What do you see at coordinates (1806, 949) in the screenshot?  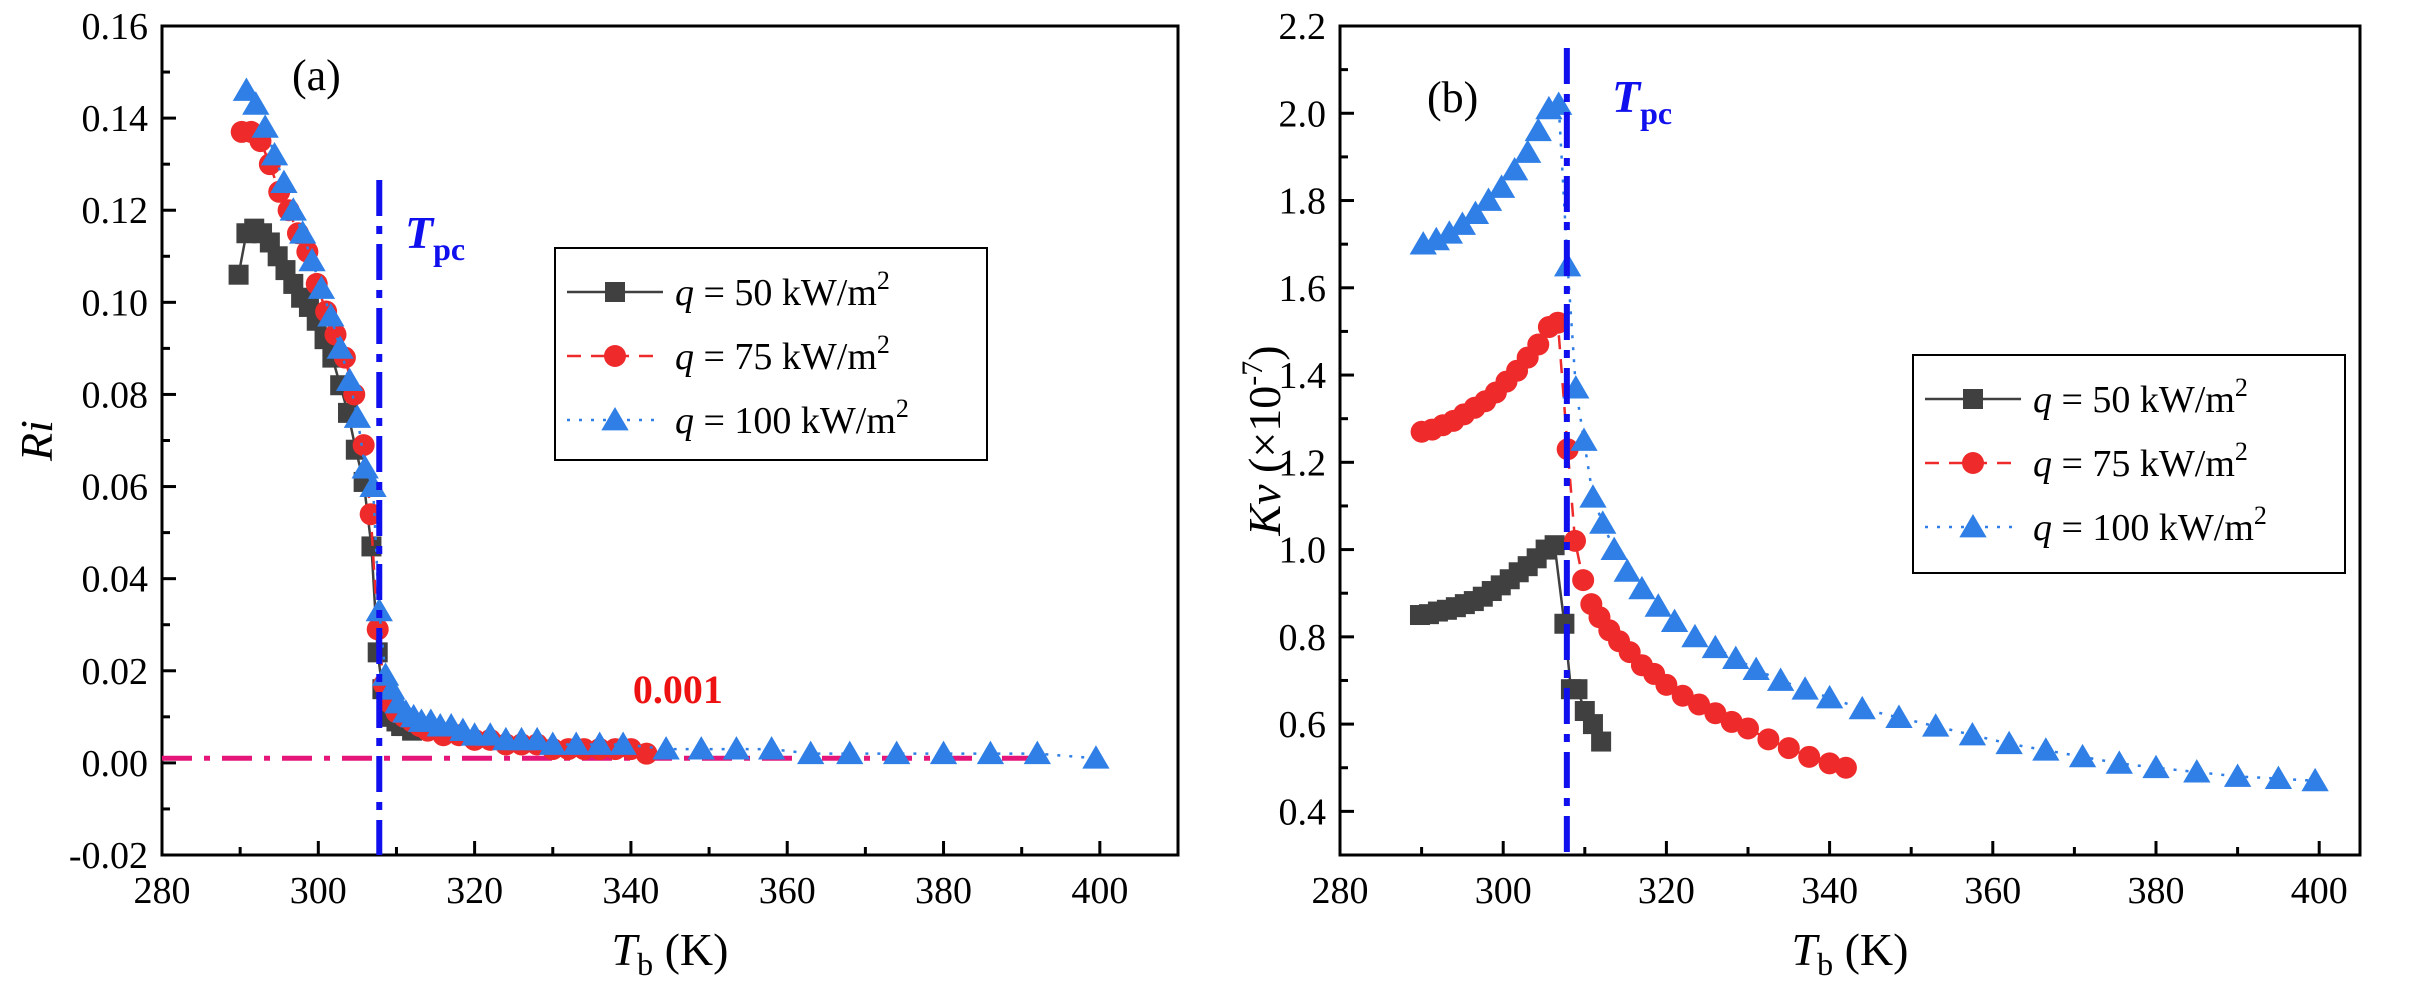 I see `x-axis-title-main: T` at bounding box center [1806, 949].